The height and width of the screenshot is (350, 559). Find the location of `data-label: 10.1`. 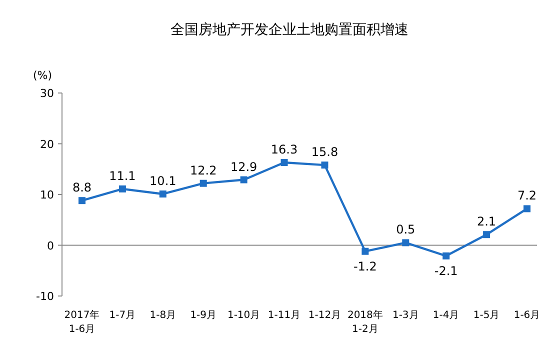

data-label: 10.1 is located at coordinates (163, 181).